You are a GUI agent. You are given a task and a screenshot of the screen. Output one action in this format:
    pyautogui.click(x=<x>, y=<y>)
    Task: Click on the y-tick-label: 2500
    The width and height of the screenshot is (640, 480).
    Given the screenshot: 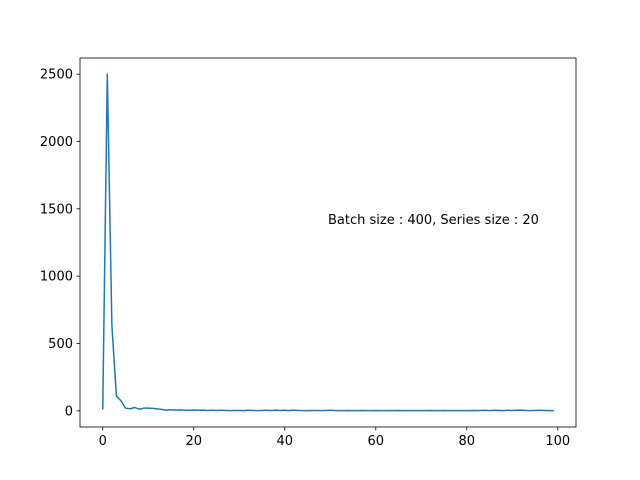 What is the action you would take?
    pyautogui.click(x=56, y=75)
    